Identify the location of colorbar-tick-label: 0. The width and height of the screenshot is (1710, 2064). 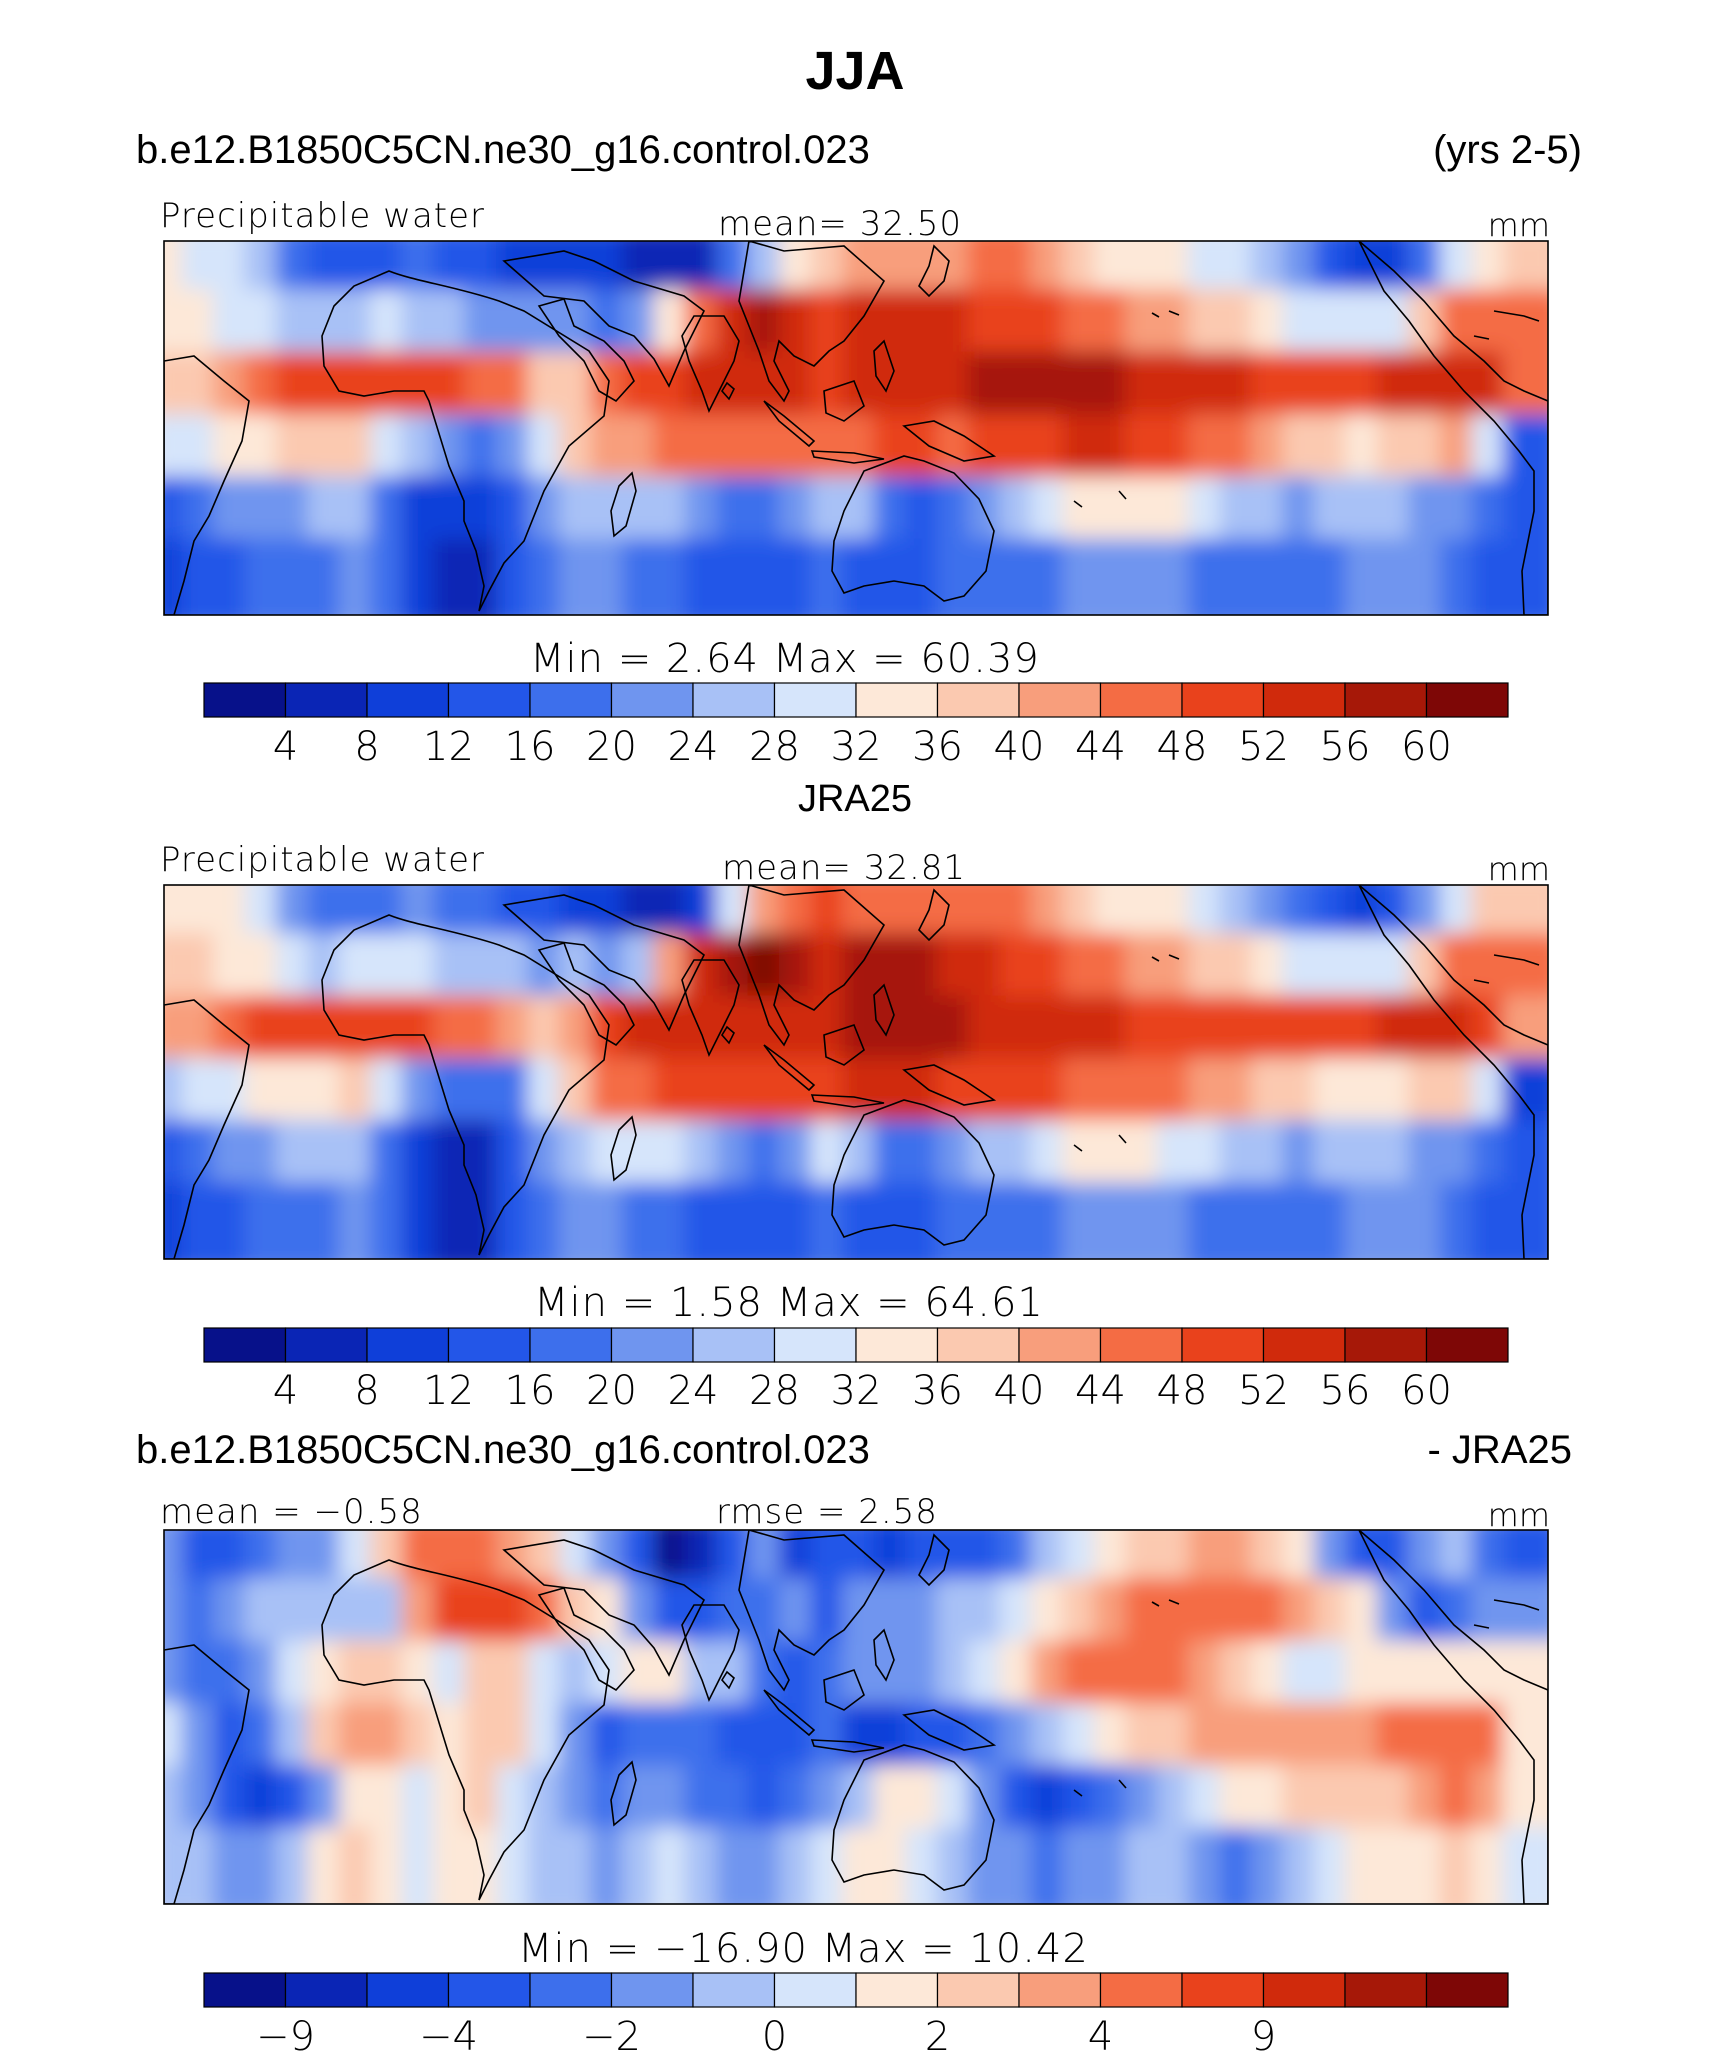
(774, 2037).